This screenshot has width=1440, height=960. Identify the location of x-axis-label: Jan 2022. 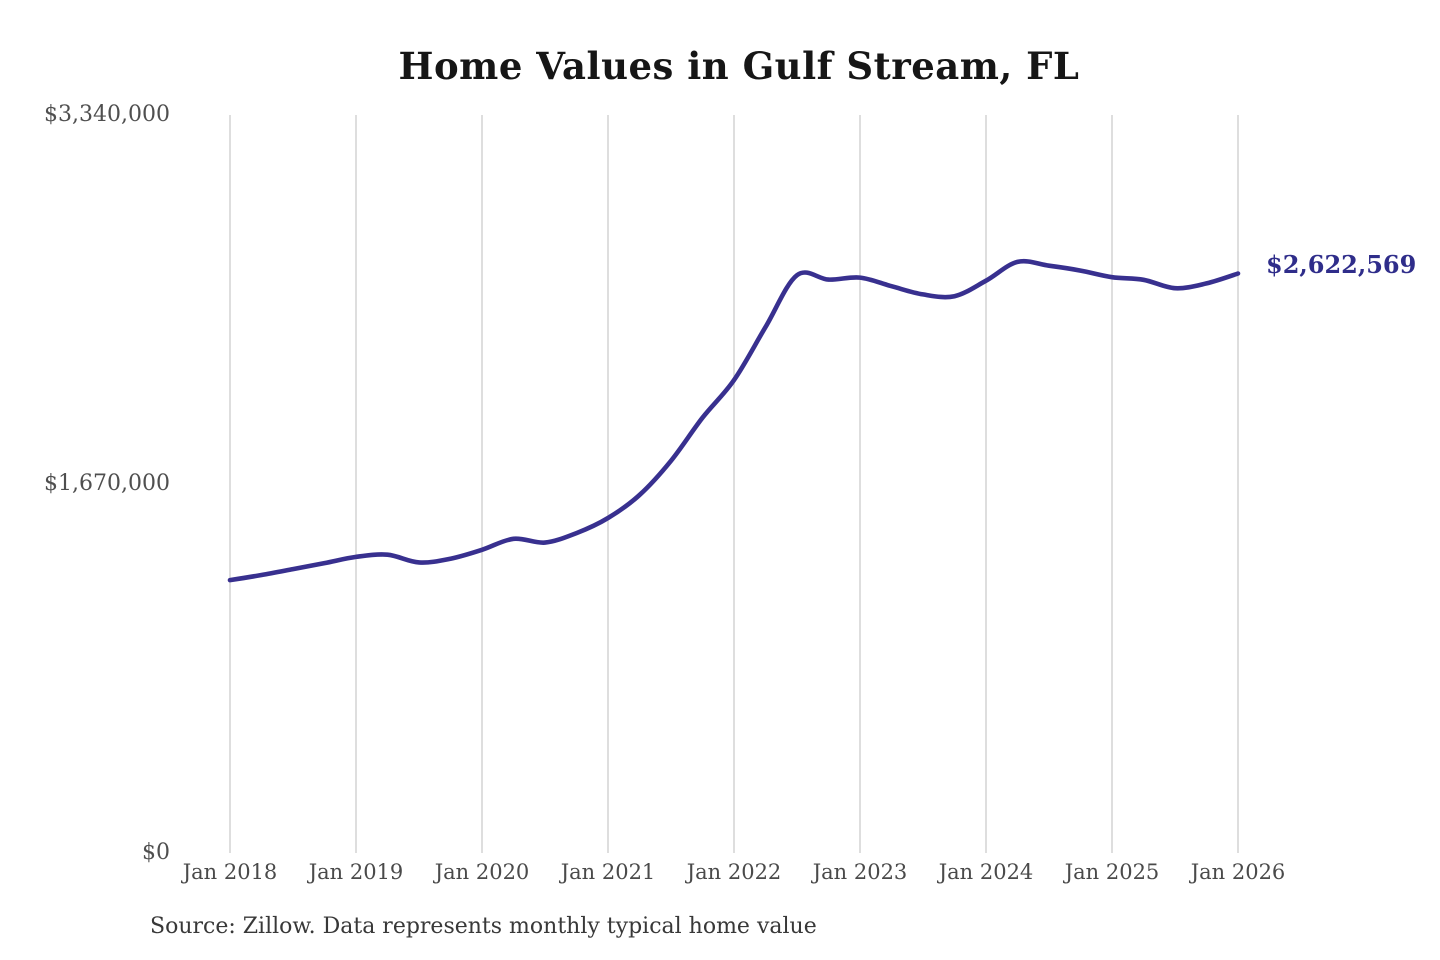
(734, 872).